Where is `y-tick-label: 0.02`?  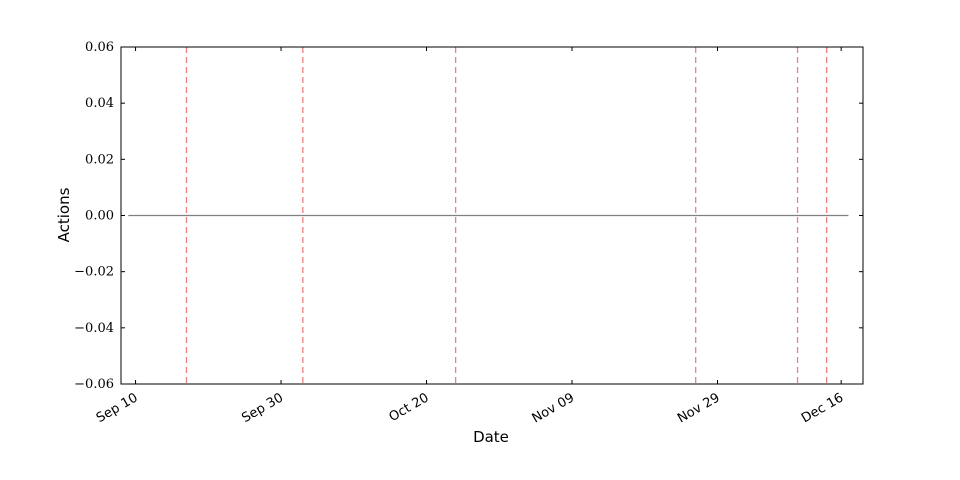 y-tick-label: 0.02 is located at coordinates (99, 159).